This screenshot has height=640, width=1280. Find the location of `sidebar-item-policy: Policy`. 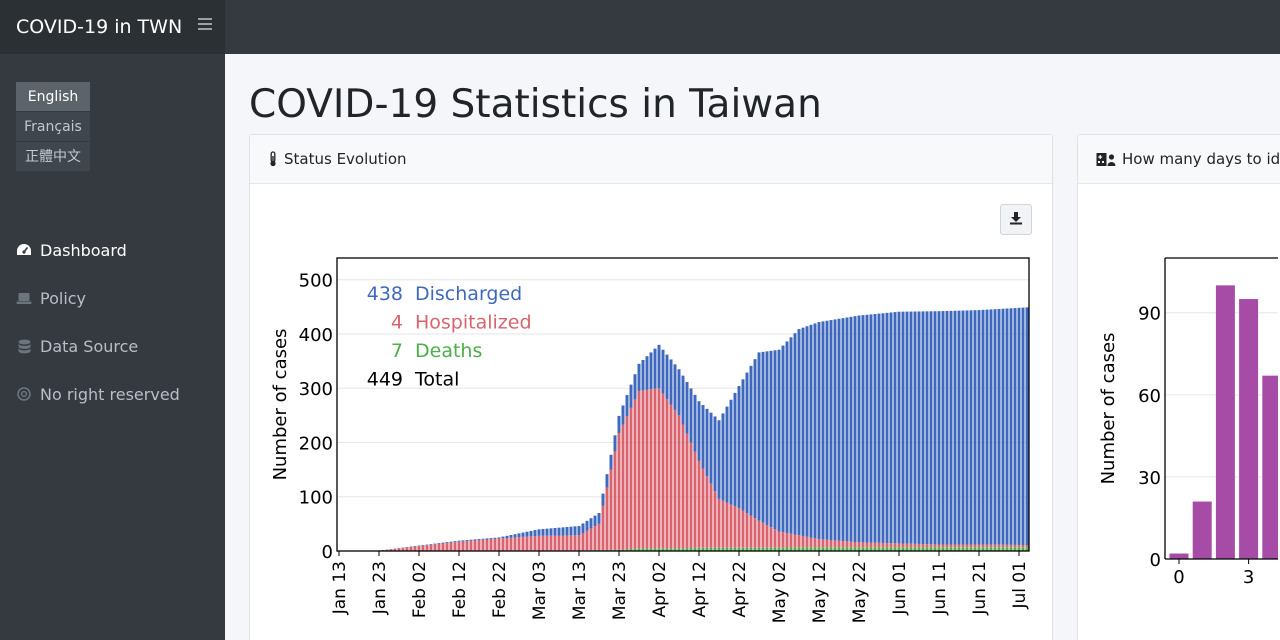

sidebar-item-policy: Policy is located at coordinates (51, 298).